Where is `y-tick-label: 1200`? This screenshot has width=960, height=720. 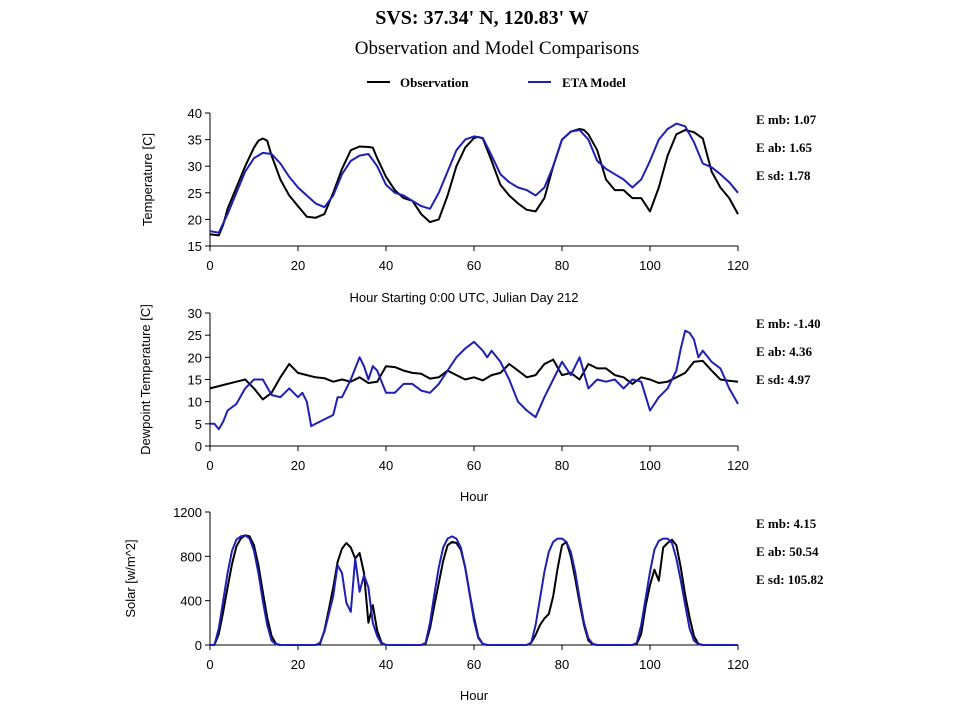
y-tick-label: 1200 is located at coordinates (187, 512).